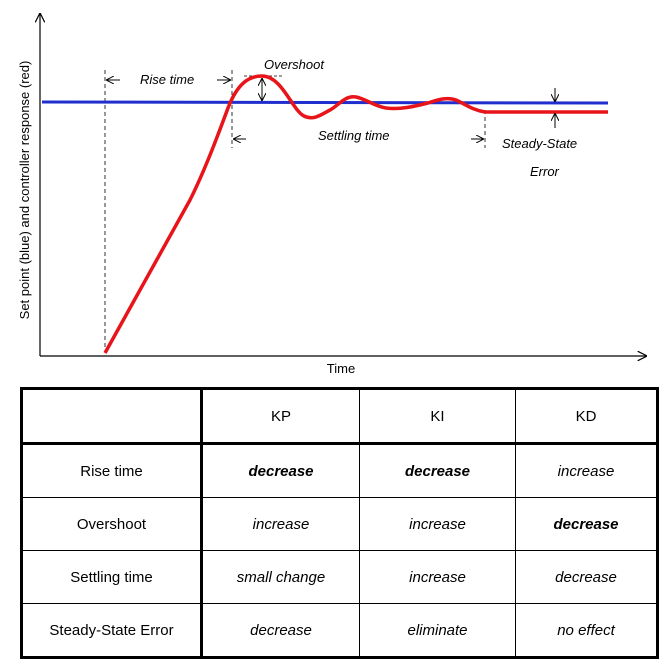 The image size is (664, 661). What do you see at coordinates (167, 79) in the screenshot?
I see `rise-time-label: Rise time` at bounding box center [167, 79].